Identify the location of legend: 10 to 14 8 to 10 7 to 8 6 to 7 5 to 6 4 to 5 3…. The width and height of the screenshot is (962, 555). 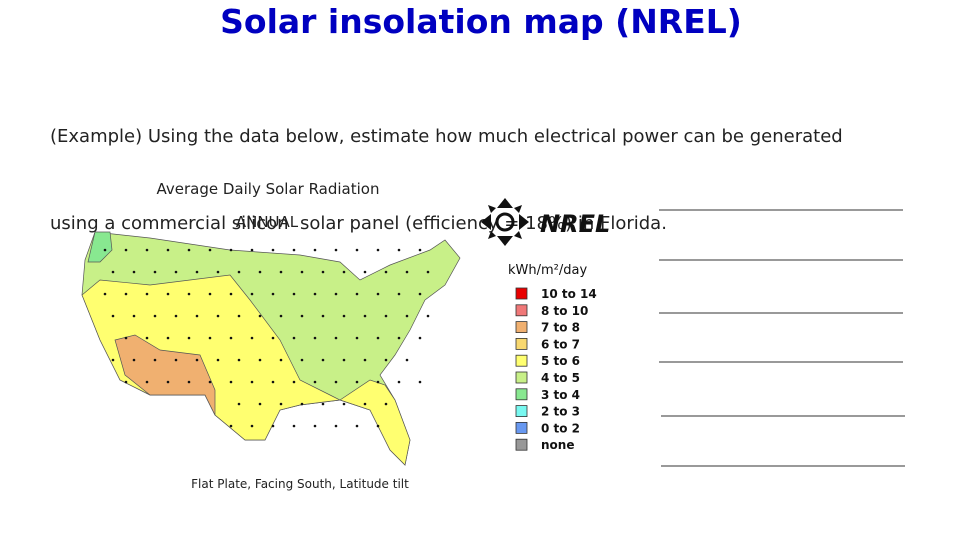
(556, 369).